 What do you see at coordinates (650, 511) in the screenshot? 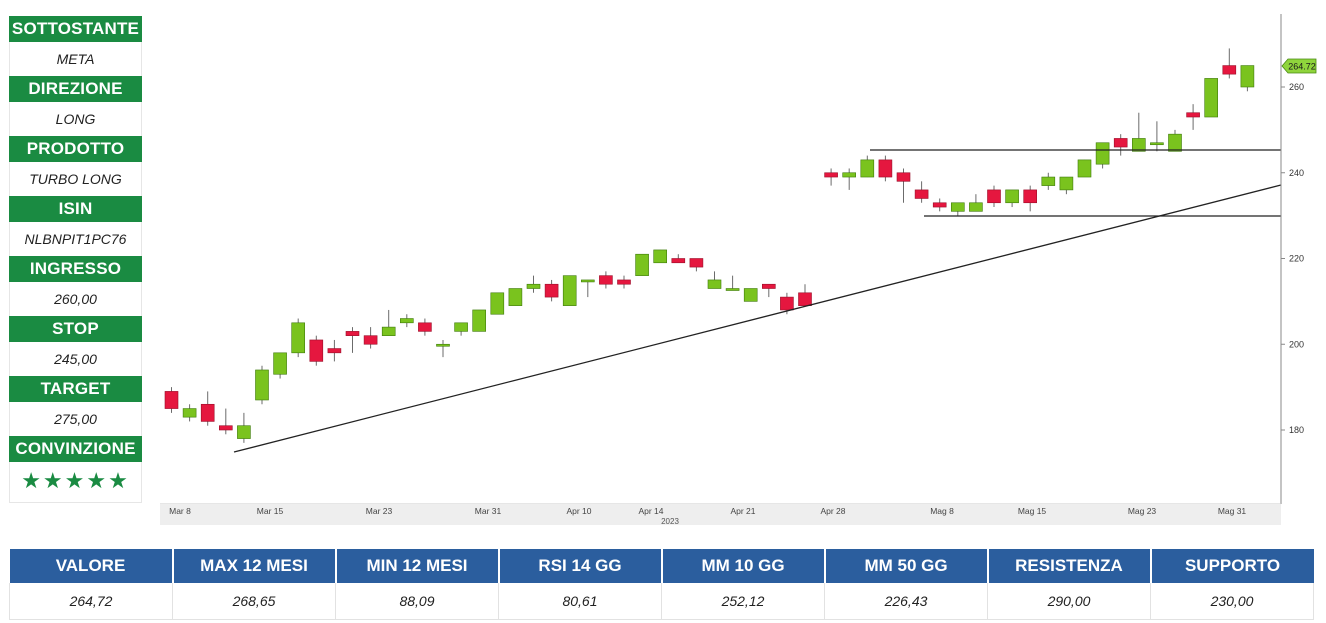
I see `x-tick-label: Apr 14` at bounding box center [650, 511].